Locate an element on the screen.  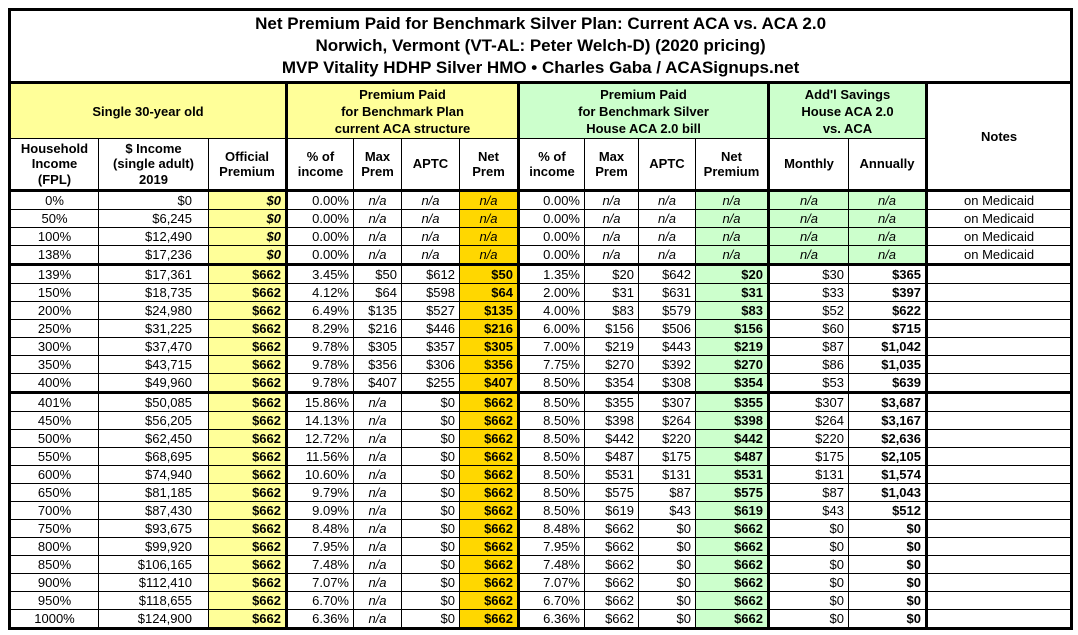
fpl-cell: 950% is located at coordinates (54, 600).